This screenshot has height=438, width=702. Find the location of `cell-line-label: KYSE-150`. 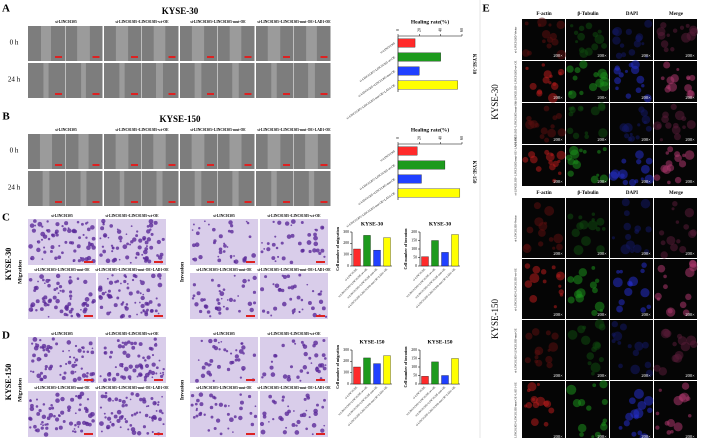

cell-line-label: KYSE-150 is located at coordinates (8, 382).